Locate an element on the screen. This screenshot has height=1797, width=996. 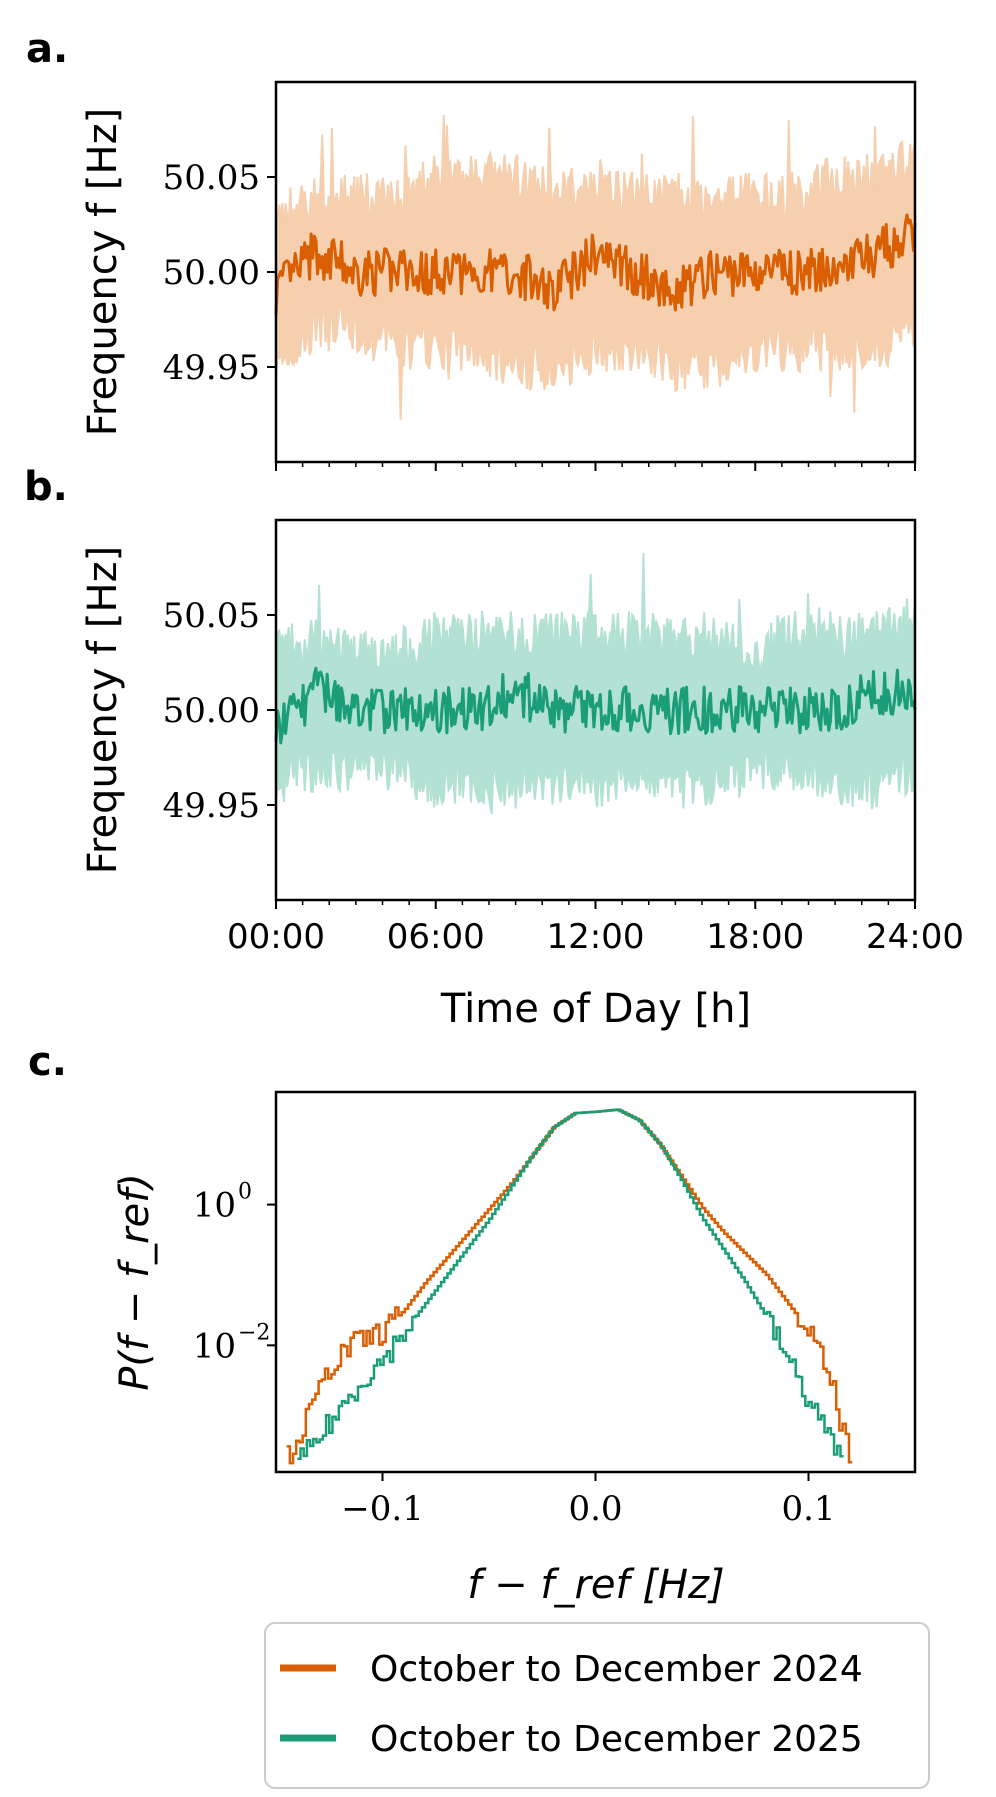
panel-c-ytick-exponent: 0 is located at coordinates (245, 1192).